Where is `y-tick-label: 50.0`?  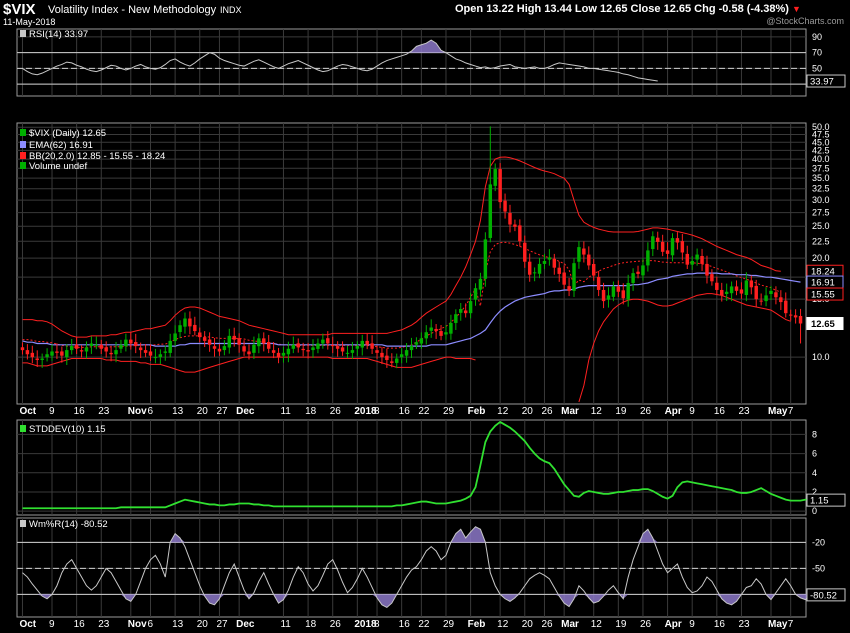 y-tick-label: 50.0 is located at coordinates (821, 127).